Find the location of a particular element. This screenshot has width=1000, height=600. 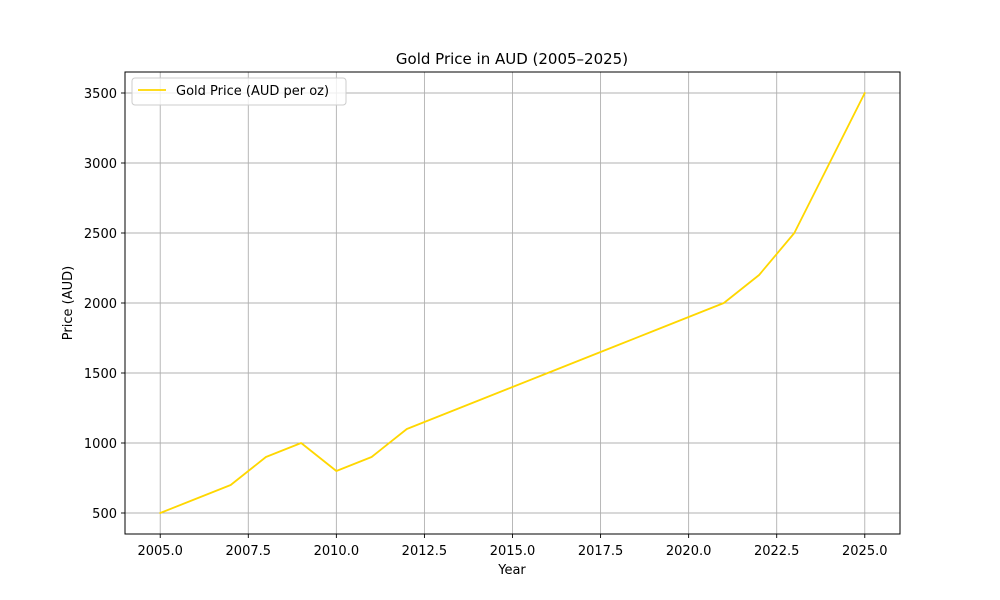

x-tick-label: 2005.0 is located at coordinates (160, 551).